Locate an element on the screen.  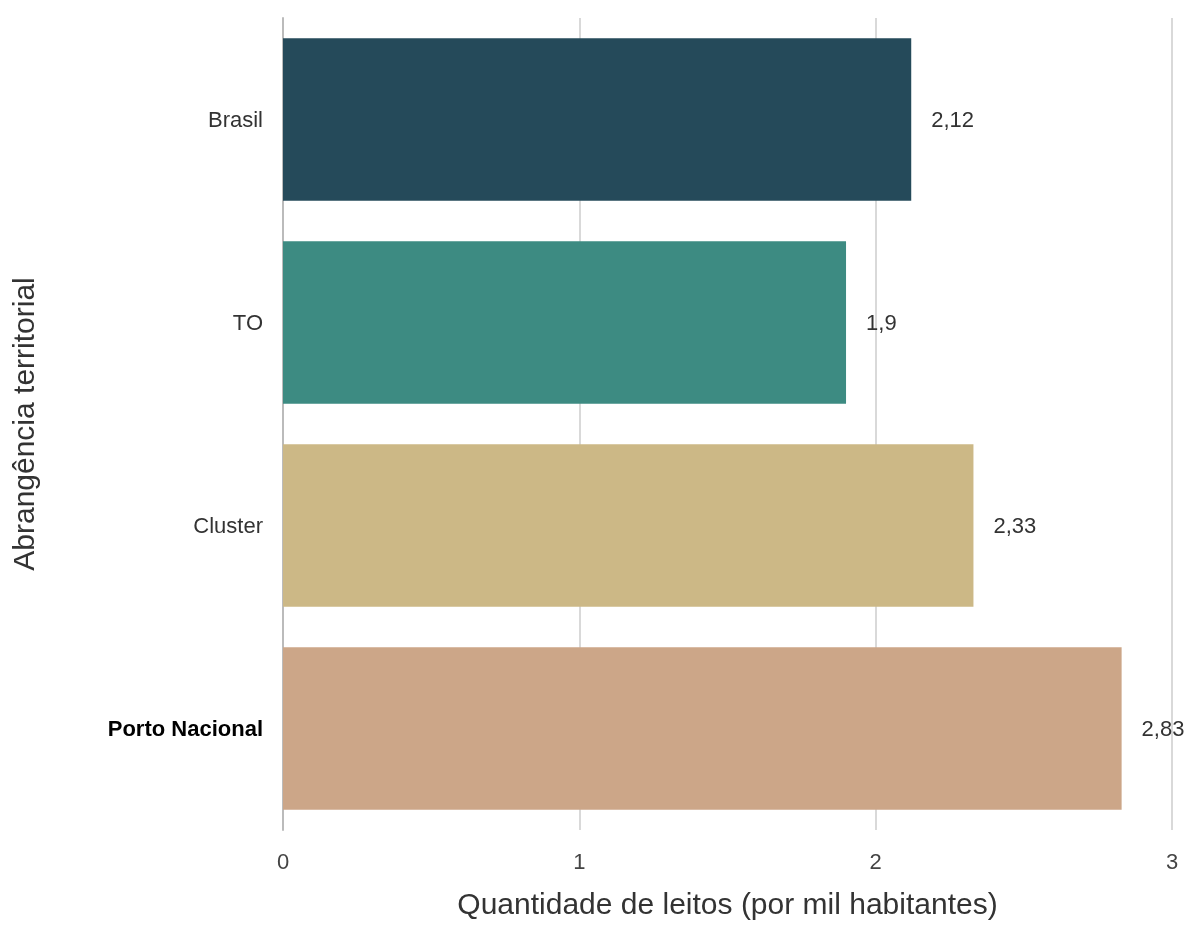
y-axis-title: Abrangência territorial is located at coordinates (23, 424).